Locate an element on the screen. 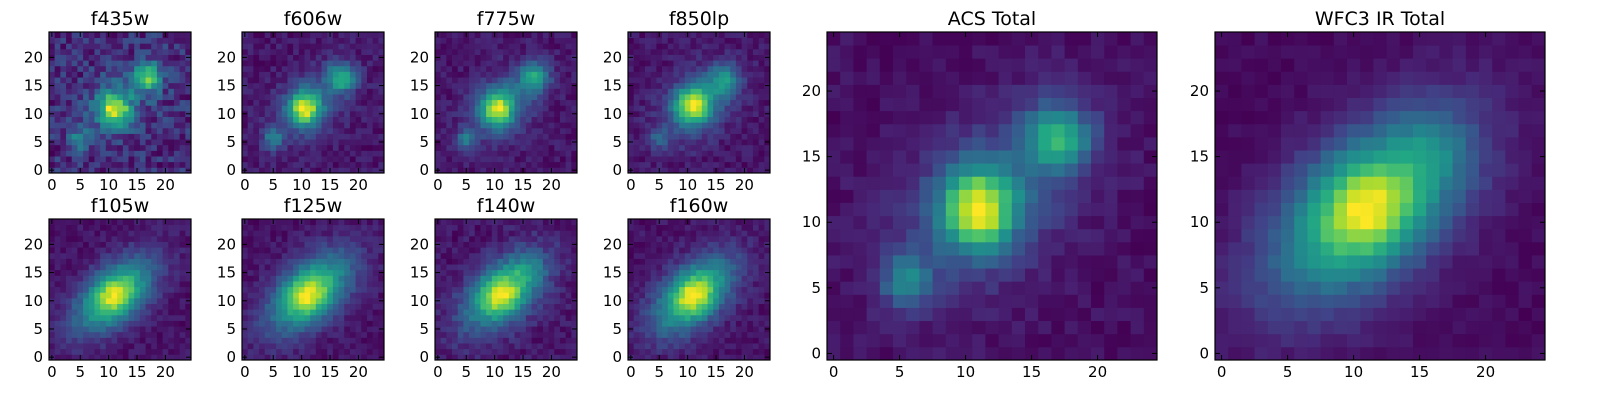 The height and width of the screenshot is (400, 1600). y-tick-label: 15 is located at coordinates (419, 86).